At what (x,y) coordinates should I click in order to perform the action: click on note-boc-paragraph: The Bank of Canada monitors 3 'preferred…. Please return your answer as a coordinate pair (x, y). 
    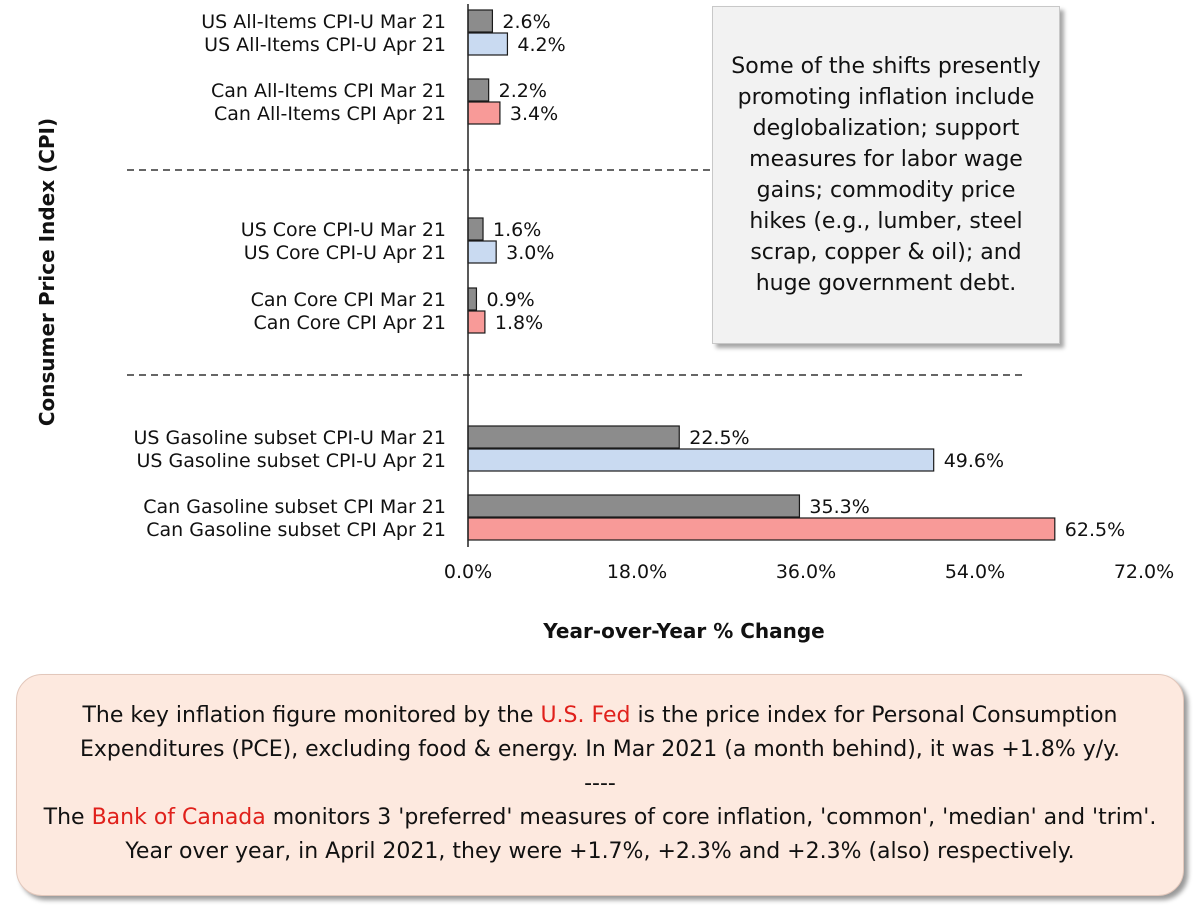
    Looking at the image, I should click on (600, 835).